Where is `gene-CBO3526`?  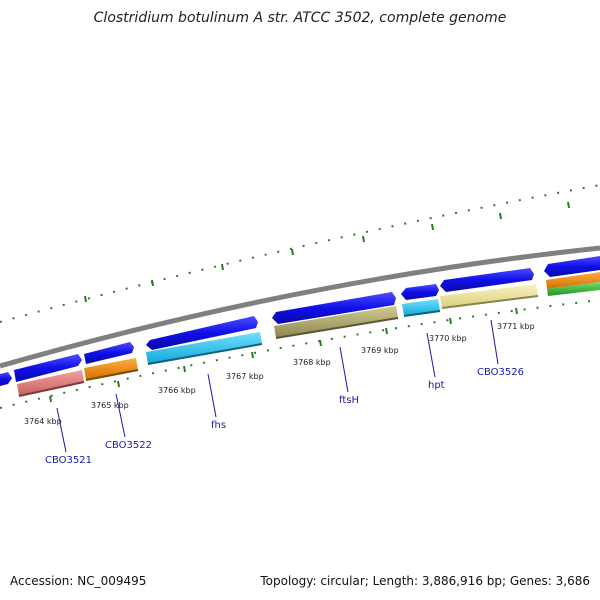
gene-CBO3526 is located at coordinates (489, 296).